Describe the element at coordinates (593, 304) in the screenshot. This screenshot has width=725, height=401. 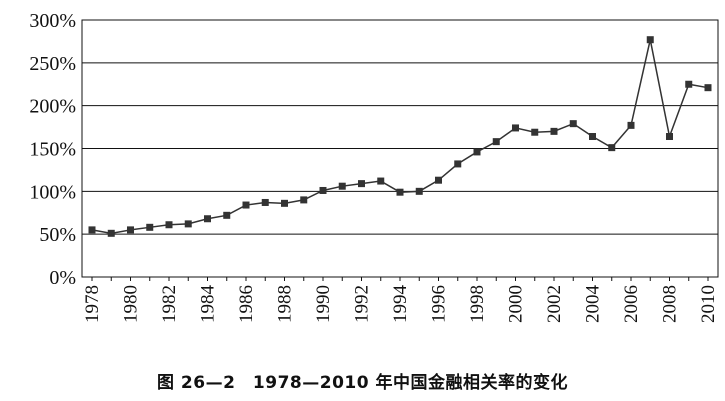
I see `x-tick-label: 2004` at that location.